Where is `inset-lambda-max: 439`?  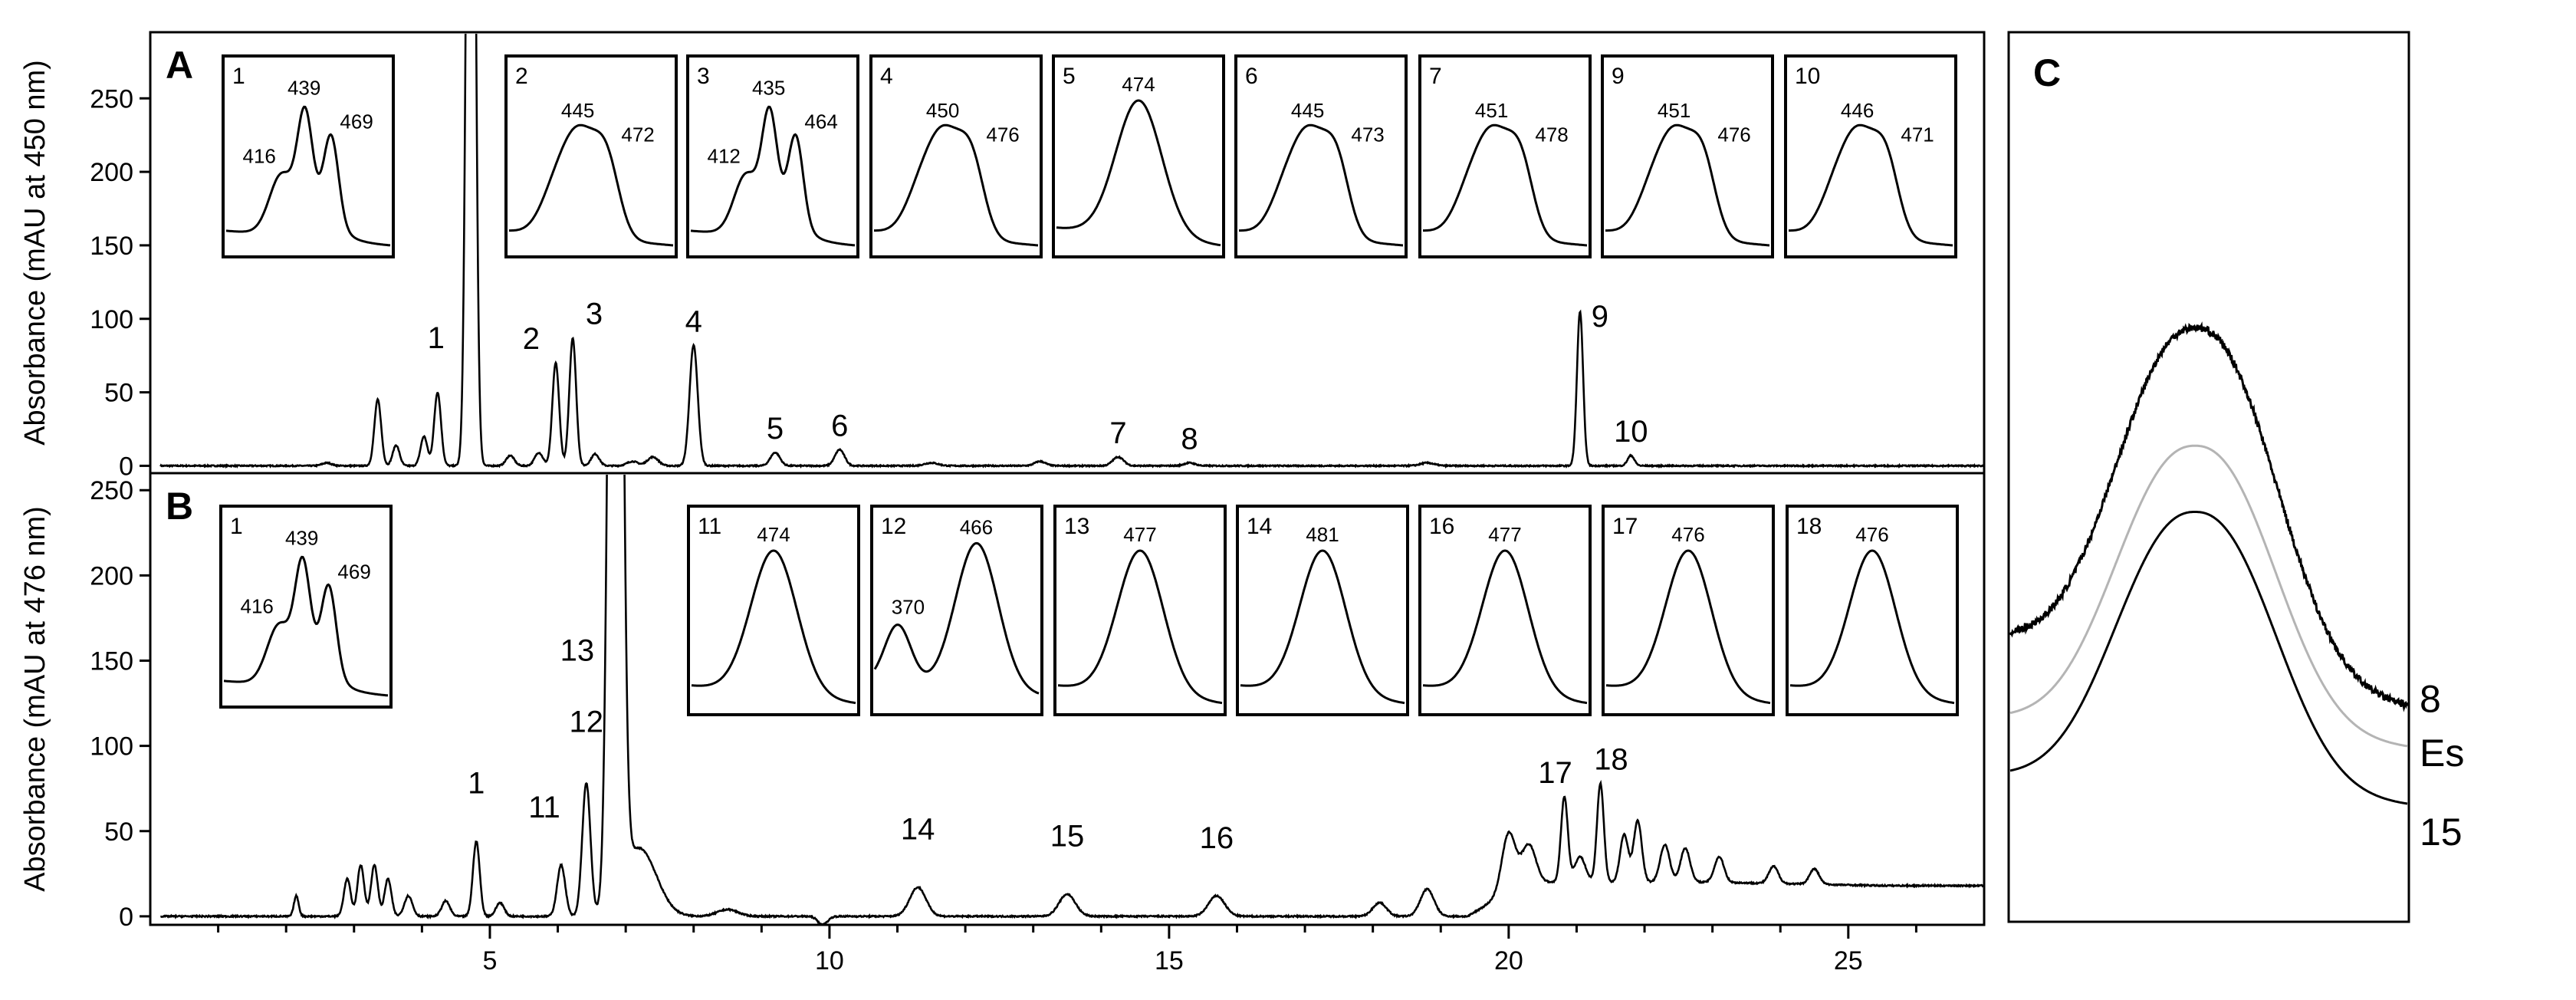 inset-lambda-max: 439 is located at coordinates (301, 537).